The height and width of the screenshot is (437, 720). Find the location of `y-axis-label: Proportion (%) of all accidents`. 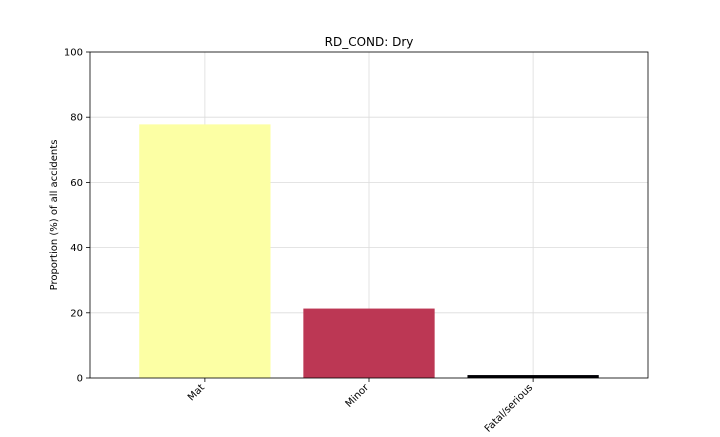

y-axis-label: Proportion (%) of all accidents is located at coordinates (54, 215).